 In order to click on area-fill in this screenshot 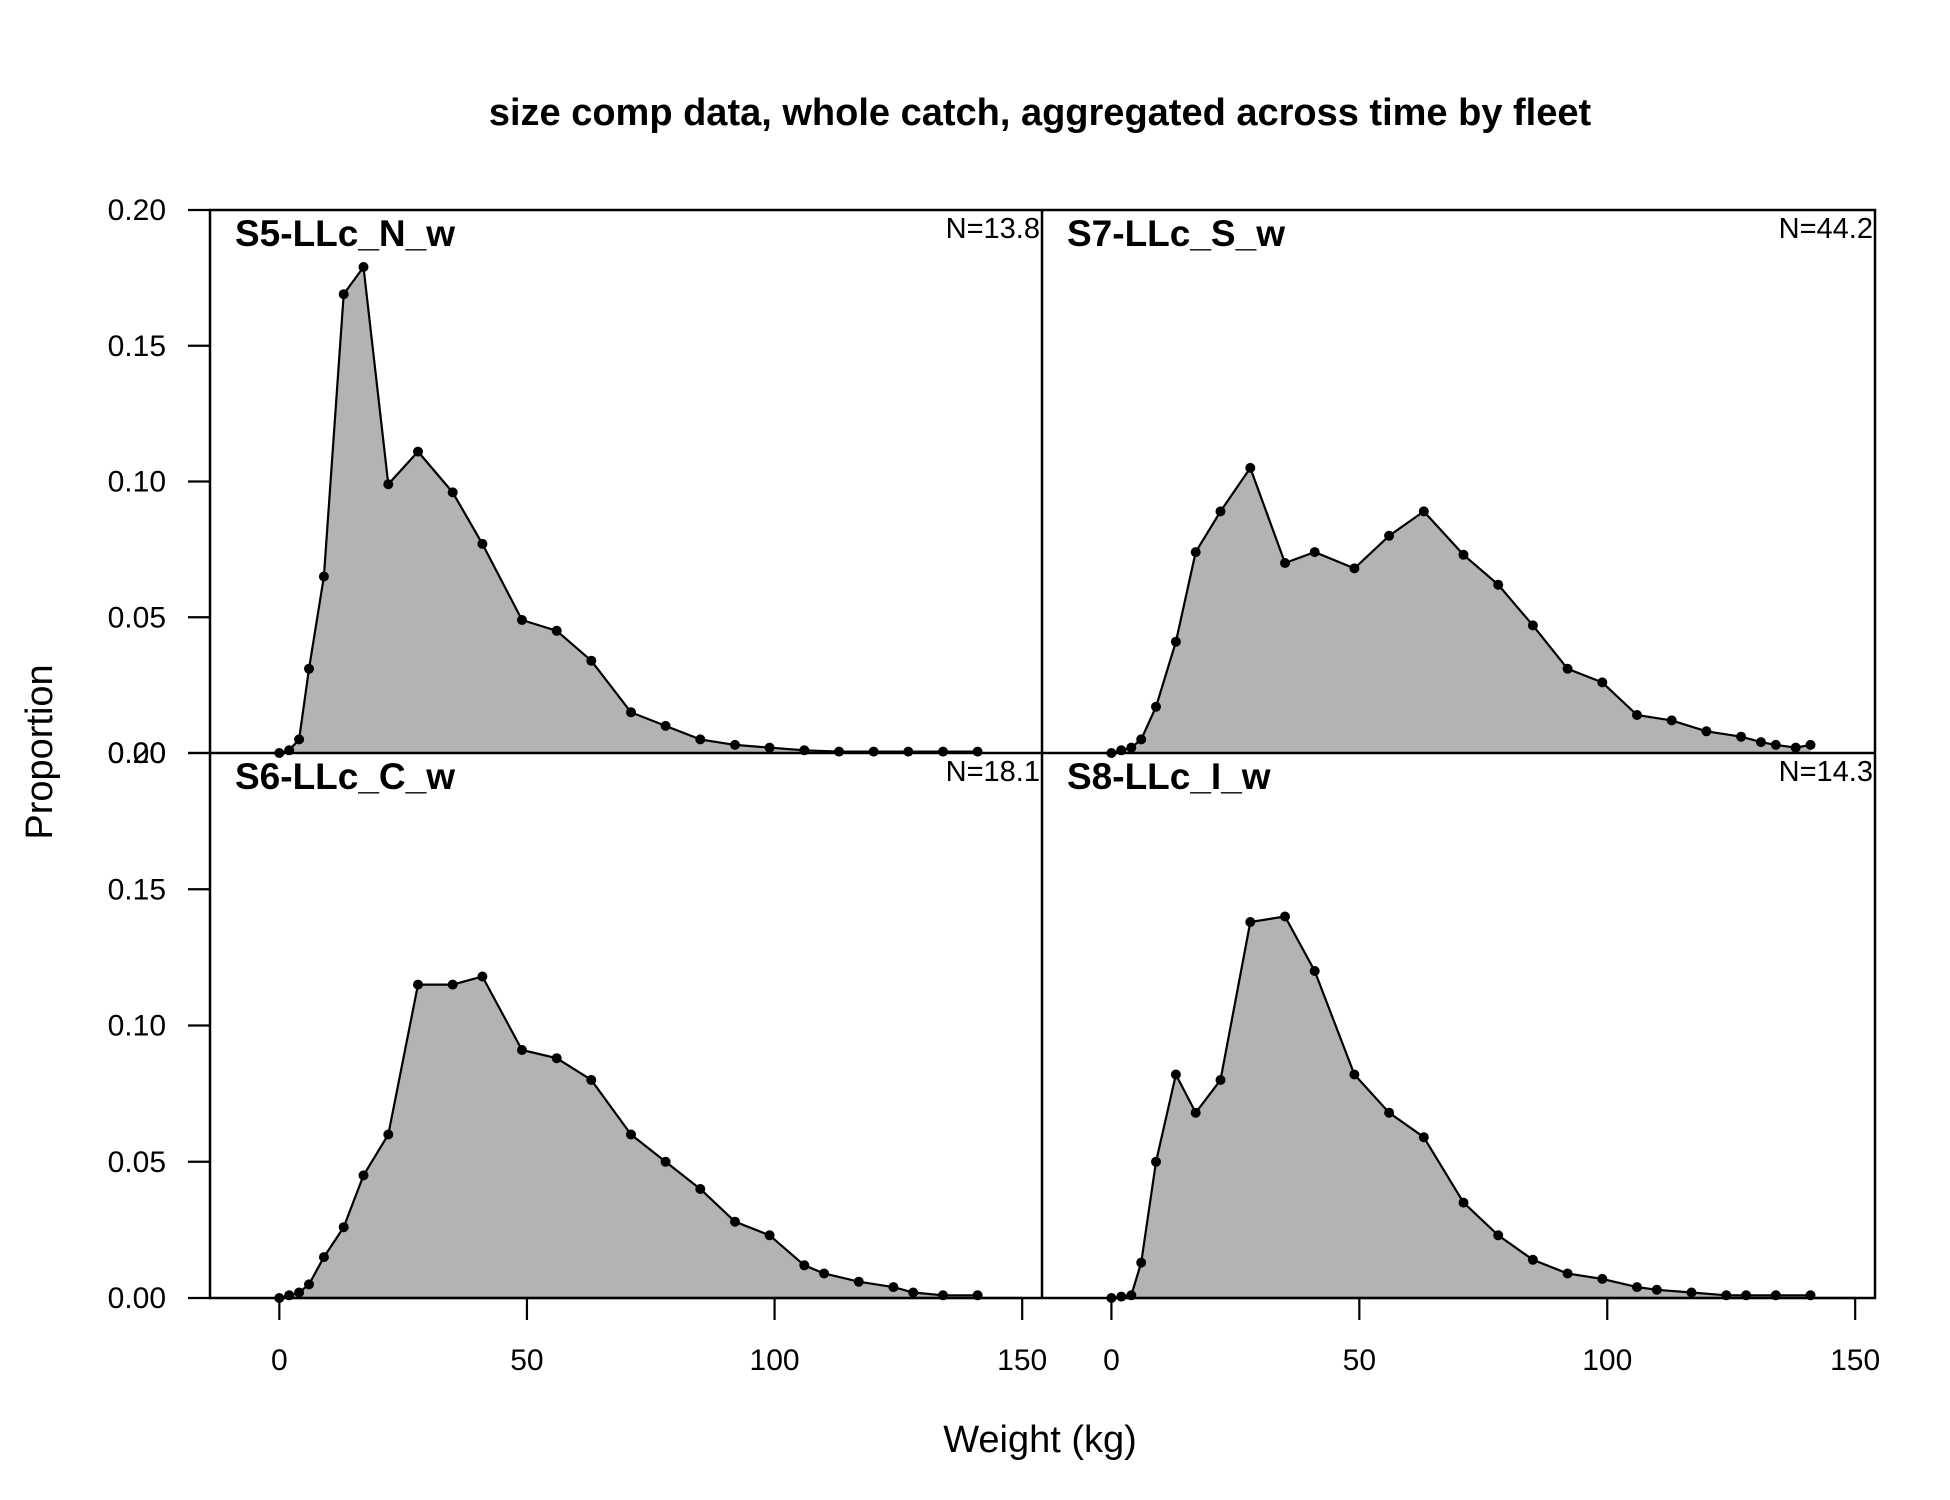, I will do `click(628, 510)`.